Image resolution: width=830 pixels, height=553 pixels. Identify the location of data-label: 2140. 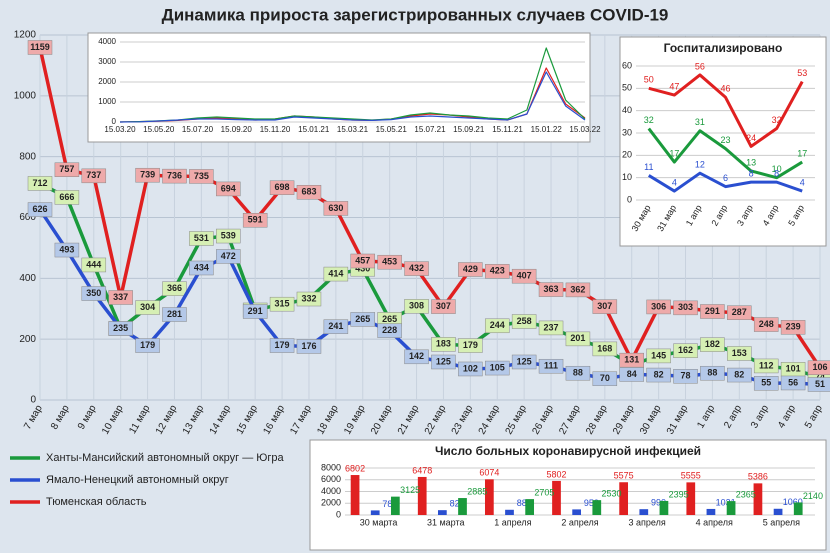
(813, 496).